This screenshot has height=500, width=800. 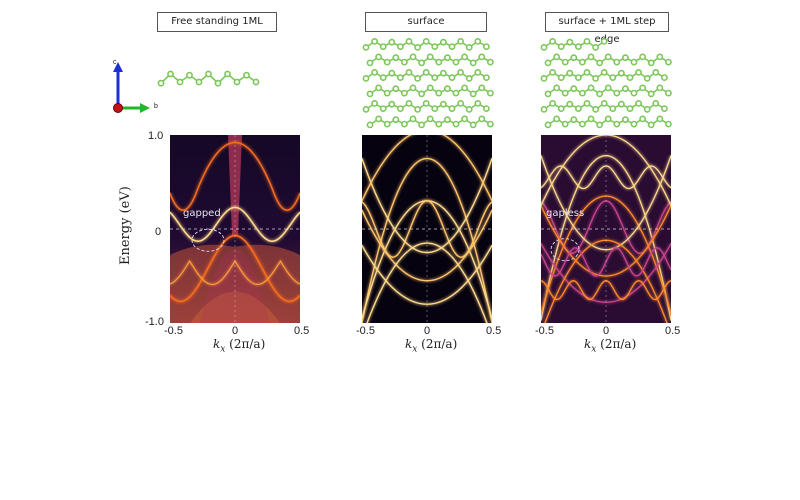 What do you see at coordinates (235, 224) in the screenshot?
I see `surface-band` at bounding box center [235, 224].